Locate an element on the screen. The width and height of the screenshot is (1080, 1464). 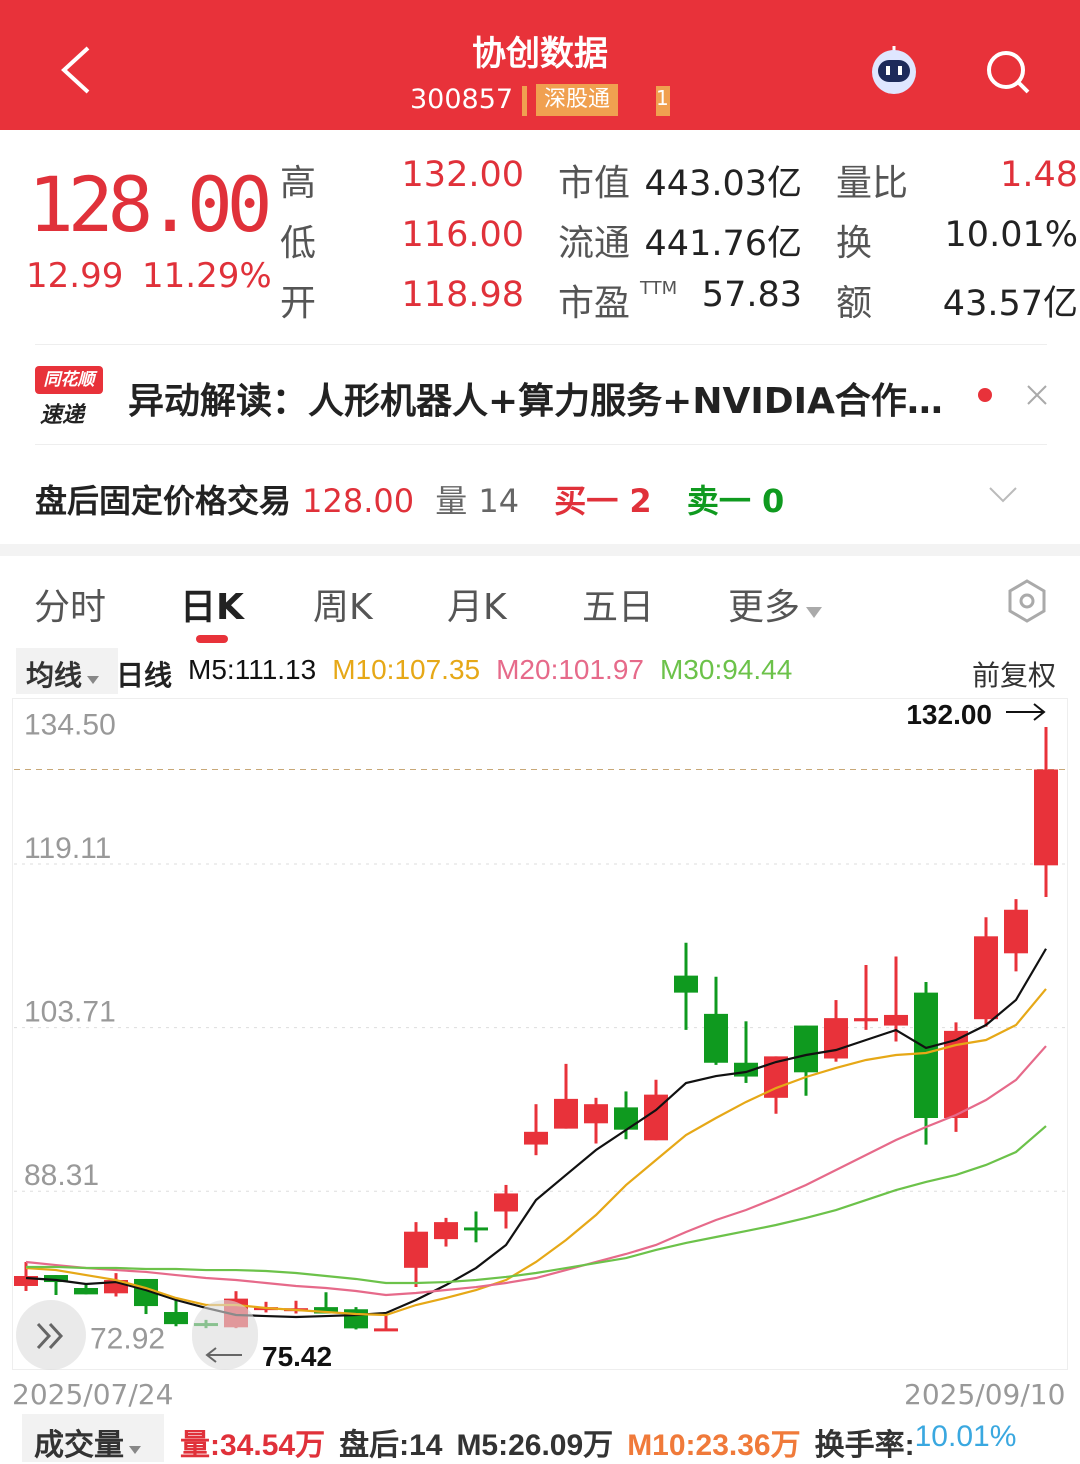
volume-selector is located at coordinates (93, 1438).